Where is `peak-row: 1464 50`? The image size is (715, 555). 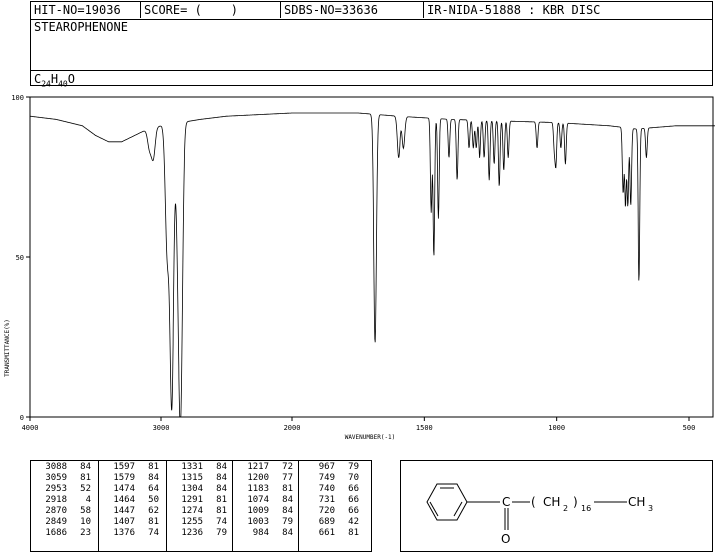
peak-row: 1464 50 is located at coordinates (132, 500).